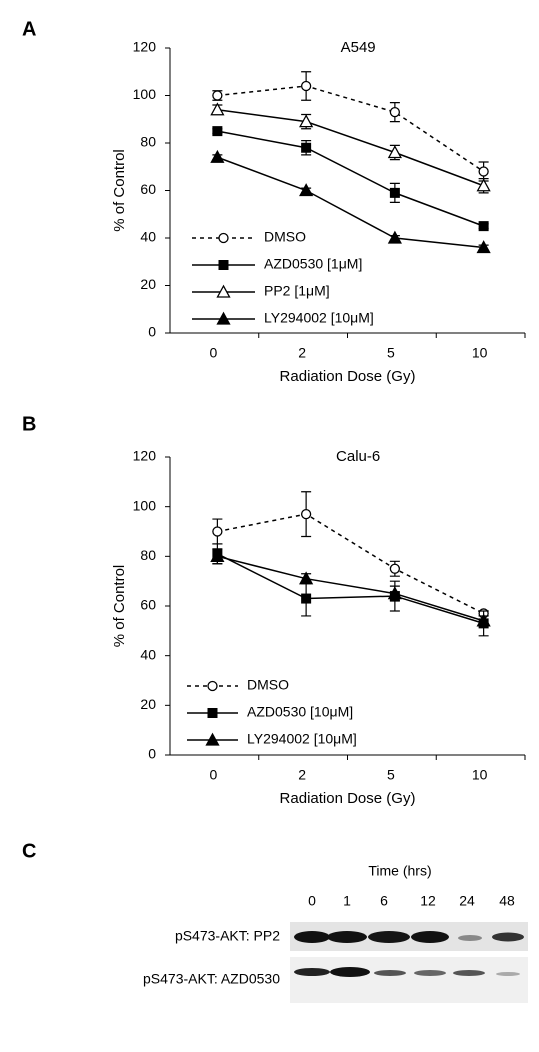  I want to click on chart-title: Calu-6, so click(358, 456).